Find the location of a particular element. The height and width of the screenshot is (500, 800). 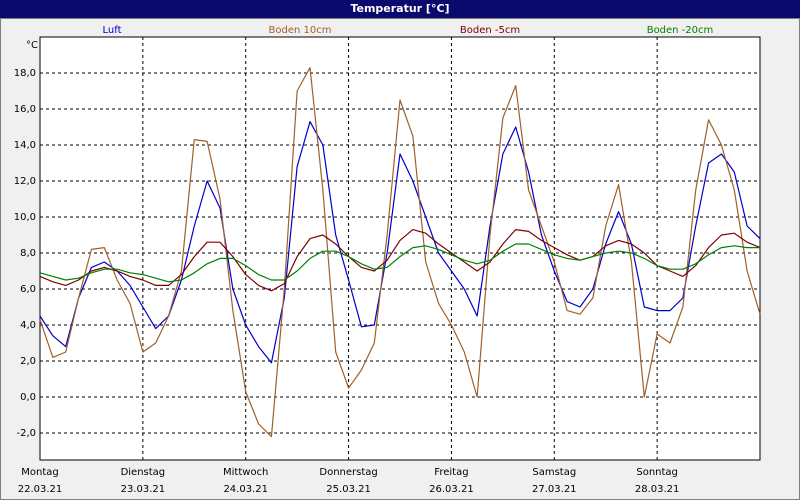

y-tick-label: 2,0 is located at coordinates (28, 361).